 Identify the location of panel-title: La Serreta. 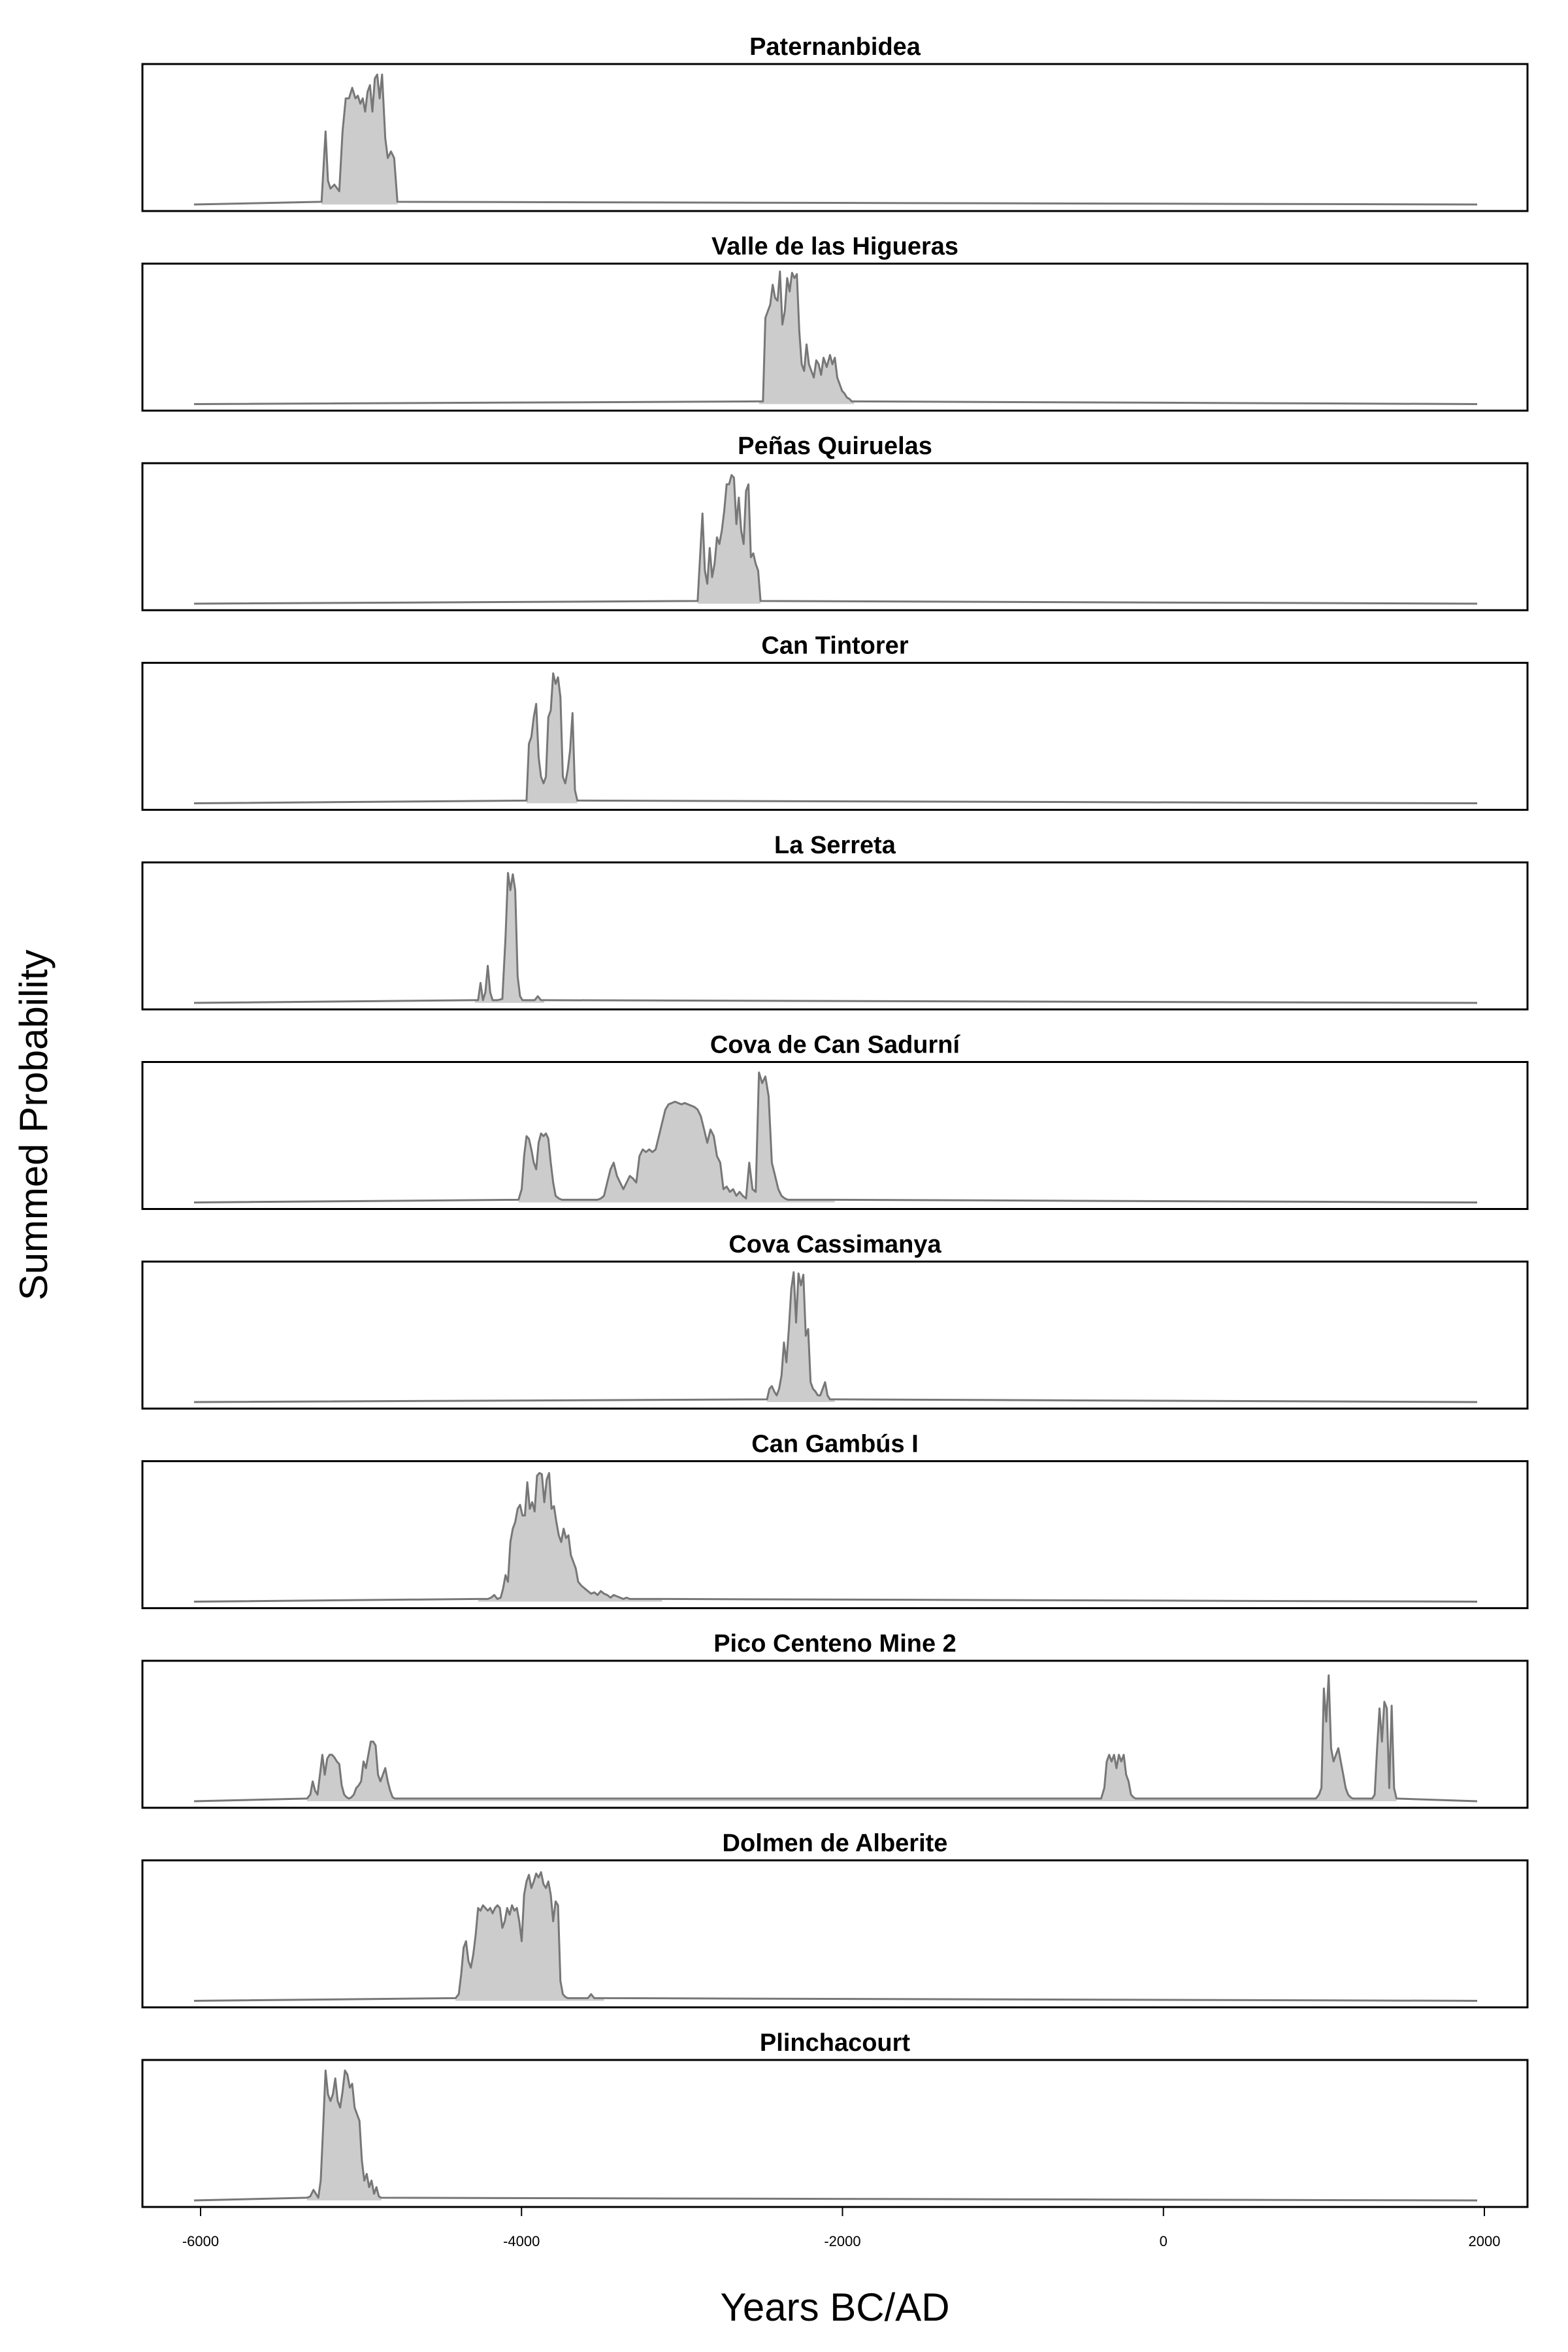
(835, 845).